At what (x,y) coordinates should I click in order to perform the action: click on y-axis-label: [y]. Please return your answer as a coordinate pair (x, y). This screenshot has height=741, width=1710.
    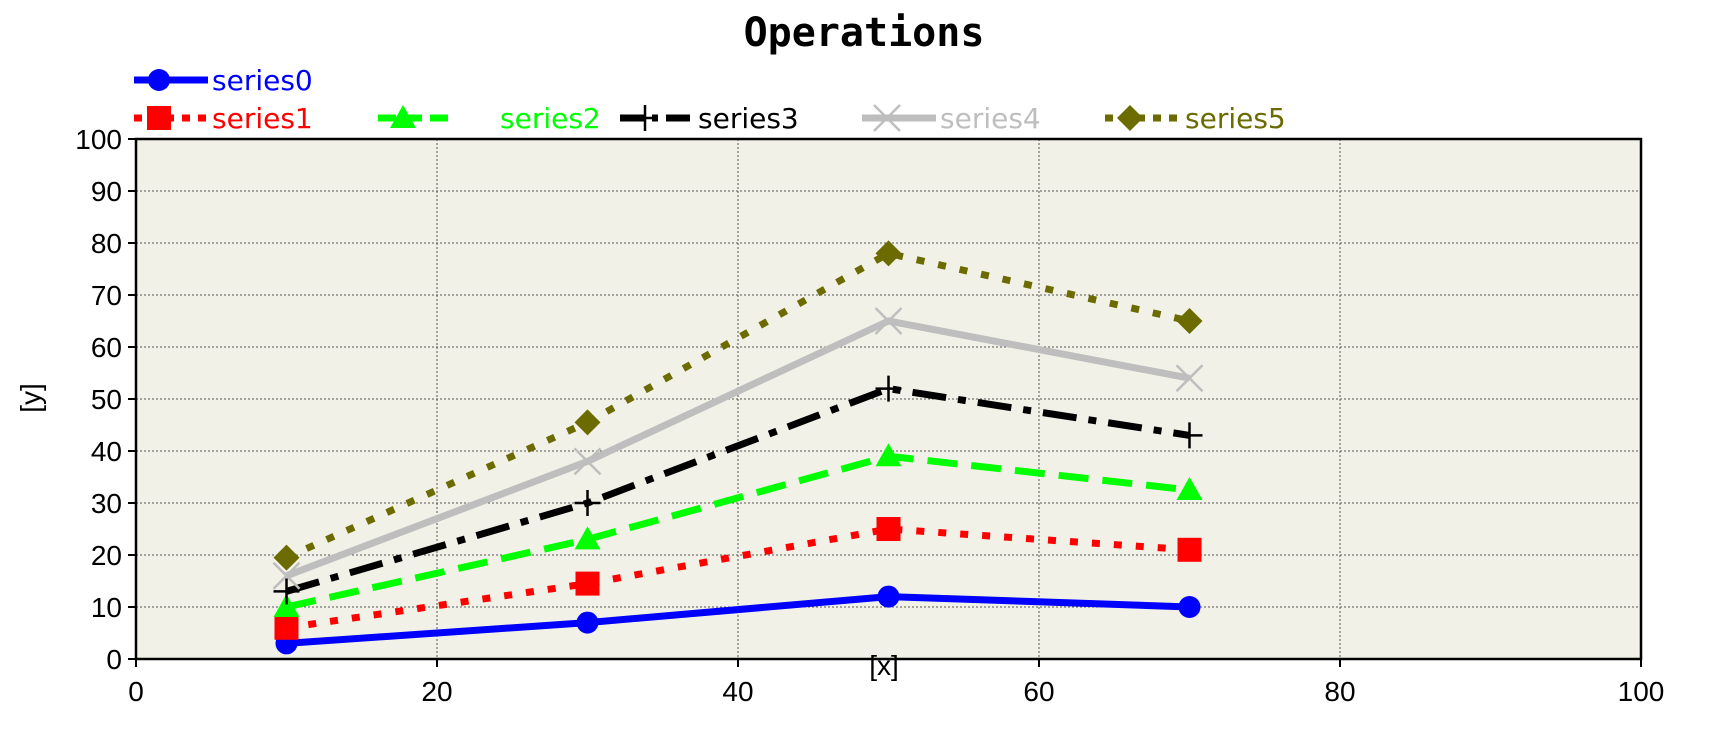
    Looking at the image, I should click on (30, 398).